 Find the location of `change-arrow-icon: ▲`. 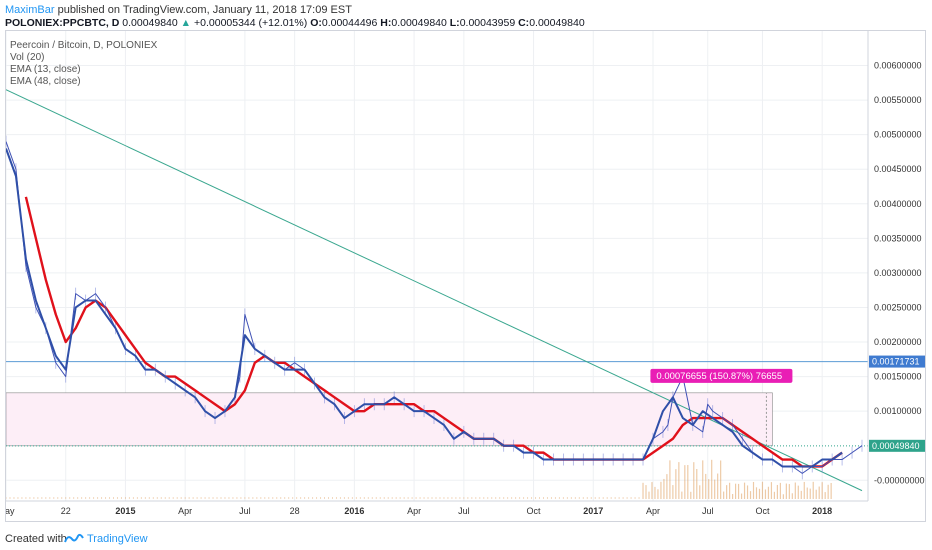

change-arrow-icon: ▲ is located at coordinates (186, 23).